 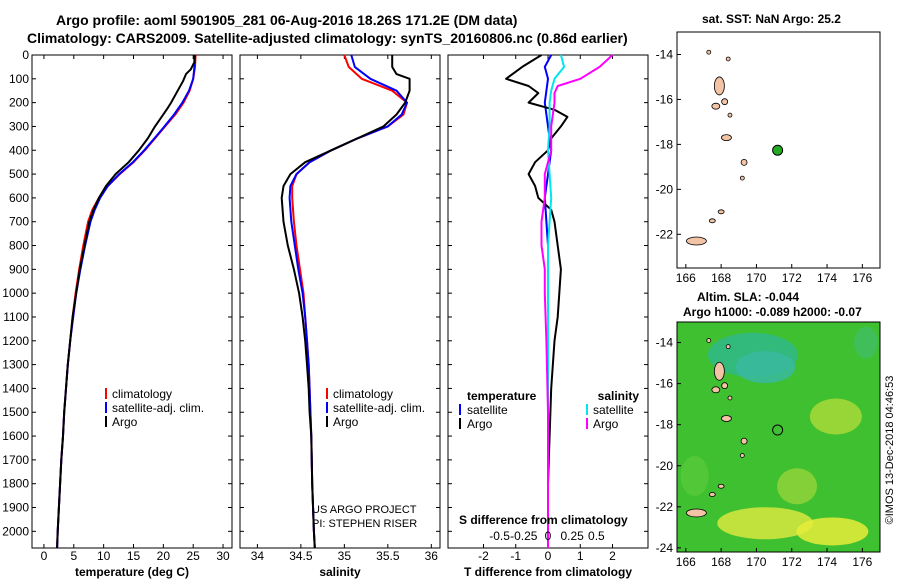 What do you see at coordinates (612, 556) in the screenshot?
I see `x-tick-label: 2` at bounding box center [612, 556].